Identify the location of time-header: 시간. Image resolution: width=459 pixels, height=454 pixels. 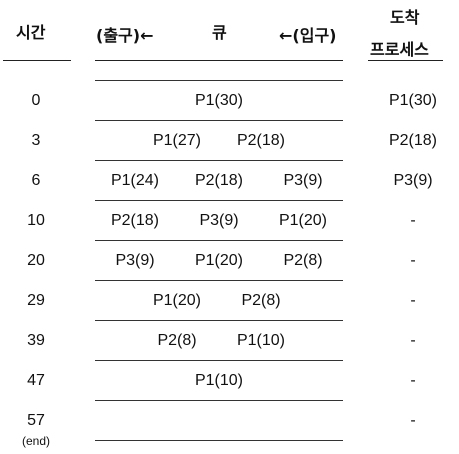
(31, 32).